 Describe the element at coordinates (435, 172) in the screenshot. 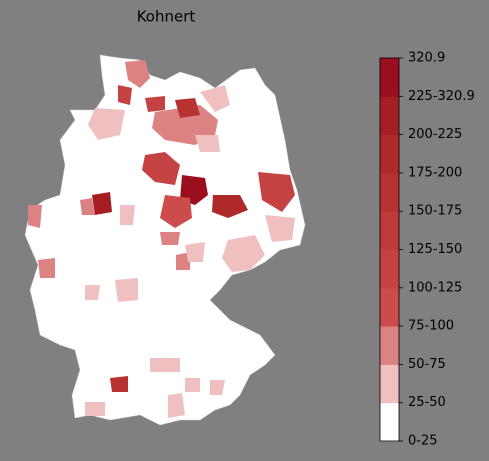

I see `colorbar-label: 175-200` at that location.